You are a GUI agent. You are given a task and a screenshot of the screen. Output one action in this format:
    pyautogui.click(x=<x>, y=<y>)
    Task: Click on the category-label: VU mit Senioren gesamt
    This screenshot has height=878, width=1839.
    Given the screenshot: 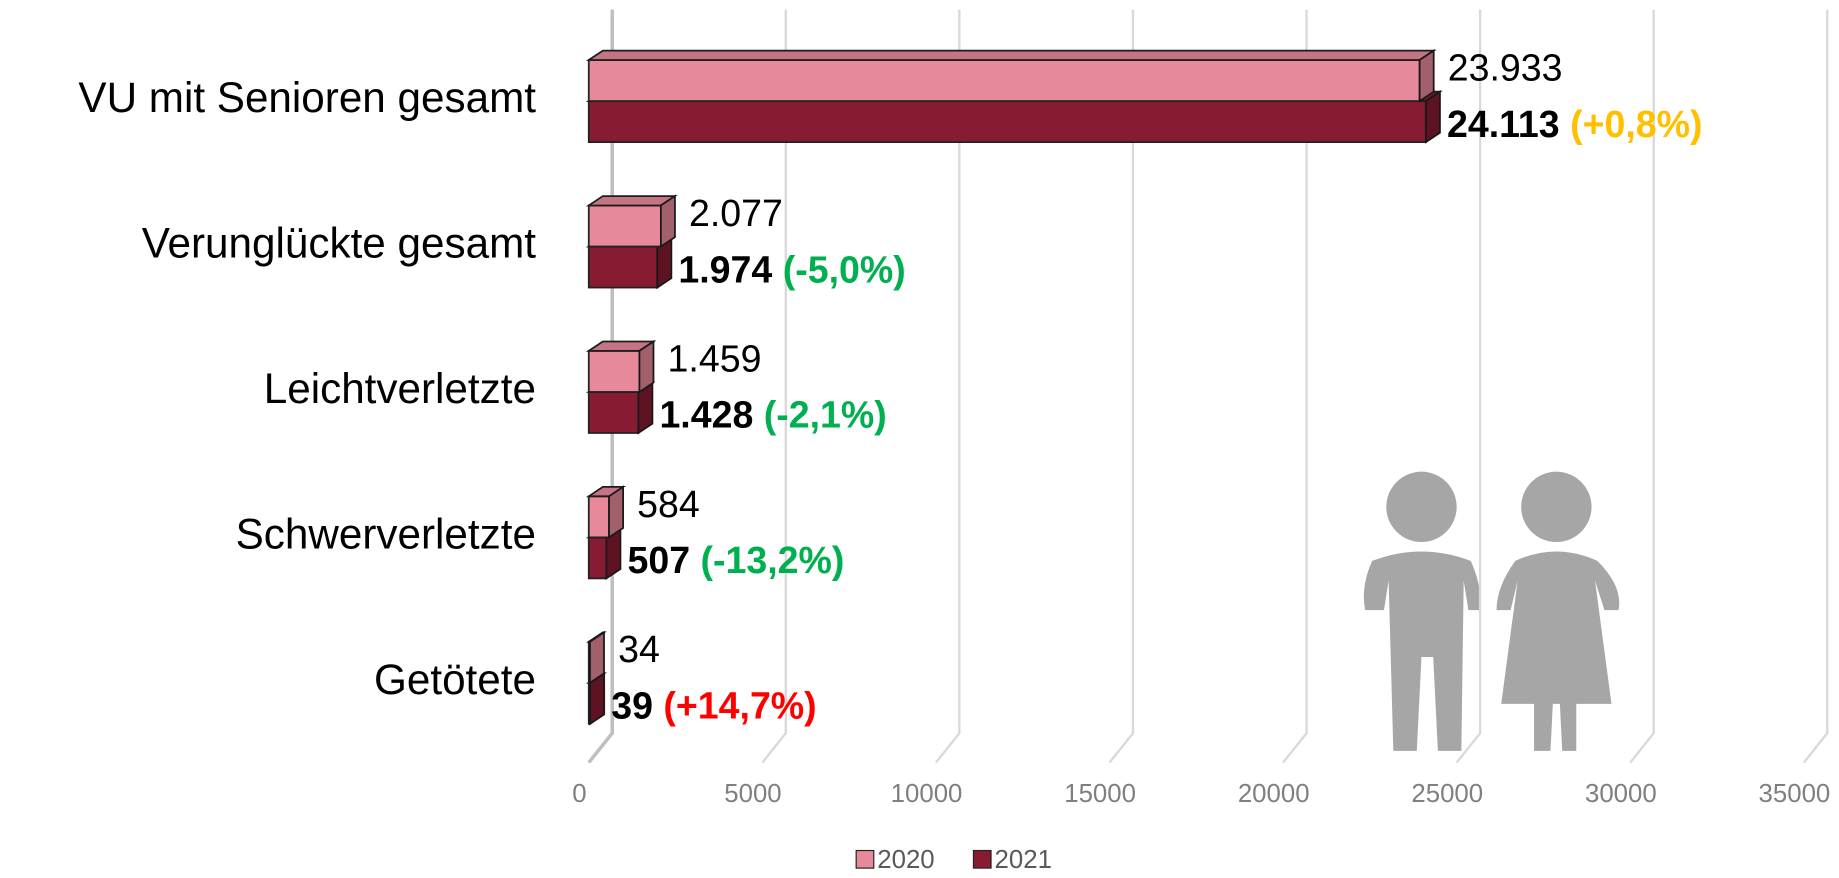 What is the action you would take?
    pyautogui.click(x=307, y=97)
    